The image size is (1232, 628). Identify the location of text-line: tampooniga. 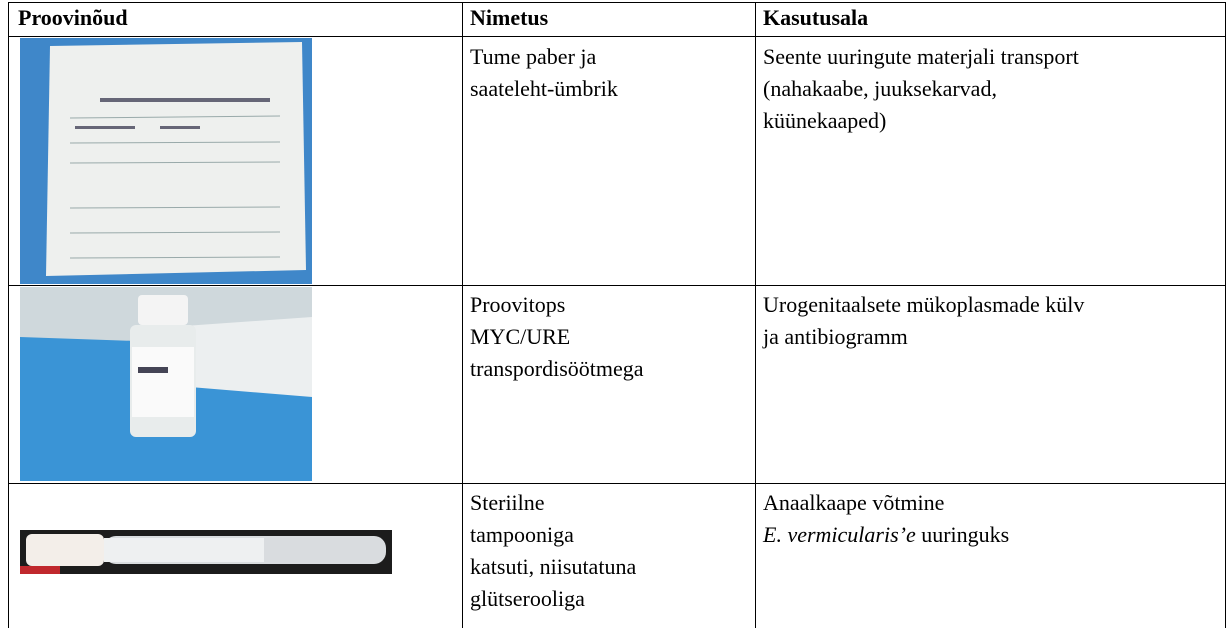
(522, 534).